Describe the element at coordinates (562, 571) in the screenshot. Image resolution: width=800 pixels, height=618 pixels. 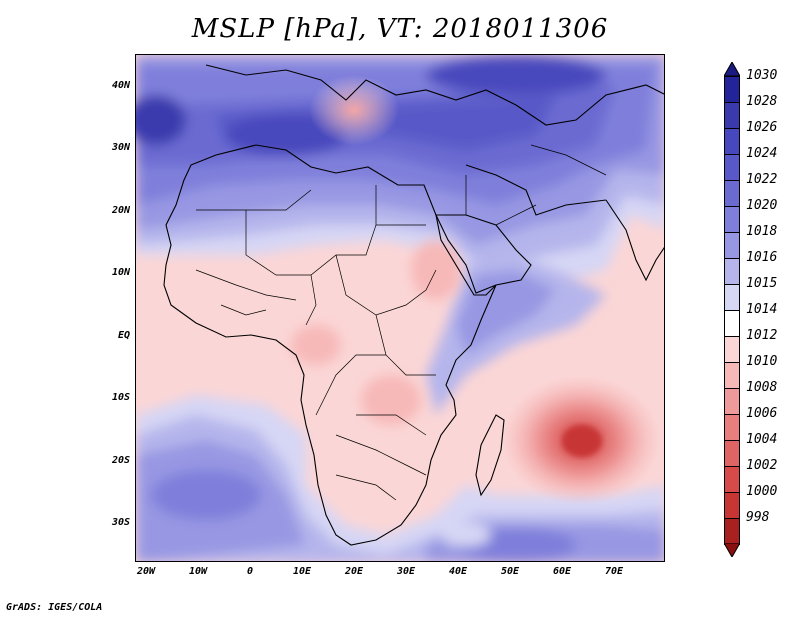
I see `lon-label-60e: 60E` at that location.